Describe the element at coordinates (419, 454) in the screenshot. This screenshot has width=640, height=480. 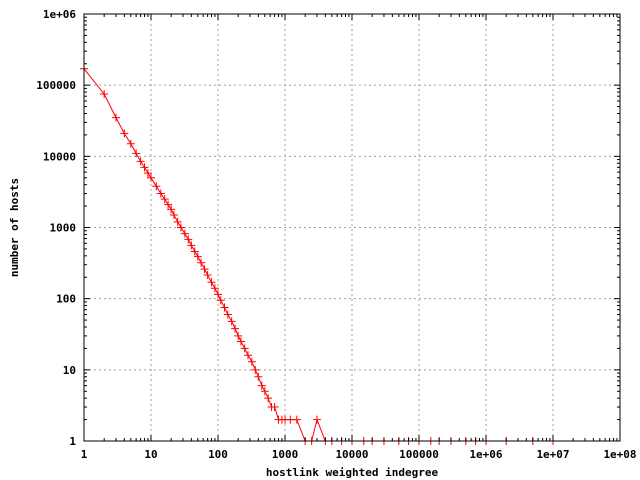
I see `x-tick-label: 100000` at that location.